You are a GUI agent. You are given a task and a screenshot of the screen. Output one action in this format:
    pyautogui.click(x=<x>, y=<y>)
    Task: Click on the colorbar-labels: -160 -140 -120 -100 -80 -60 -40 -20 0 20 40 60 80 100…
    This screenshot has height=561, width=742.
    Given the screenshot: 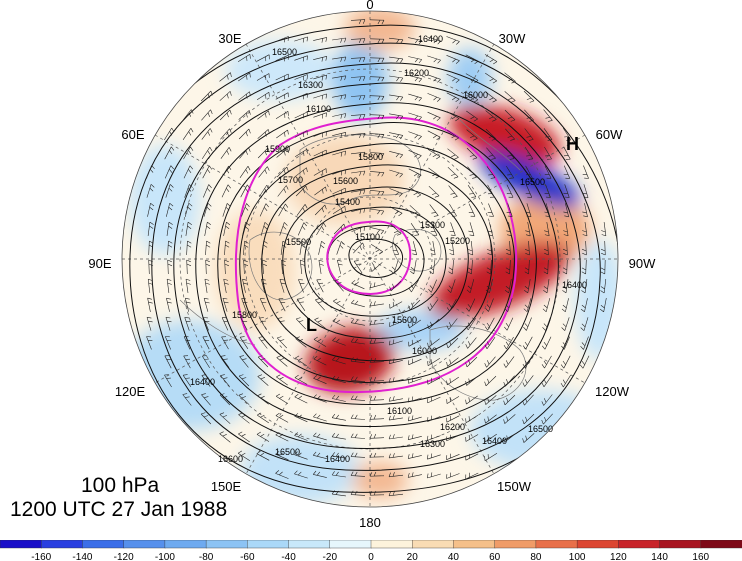 What is the action you would take?
    pyautogui.click(x=370, y=556)
    